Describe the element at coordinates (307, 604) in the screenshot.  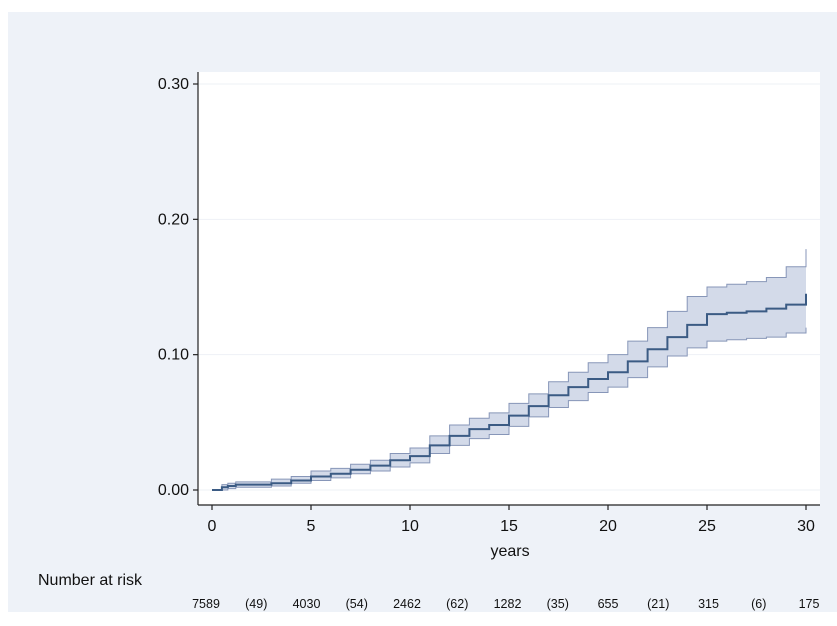
I see `risk-count-2: 4030` at that location.